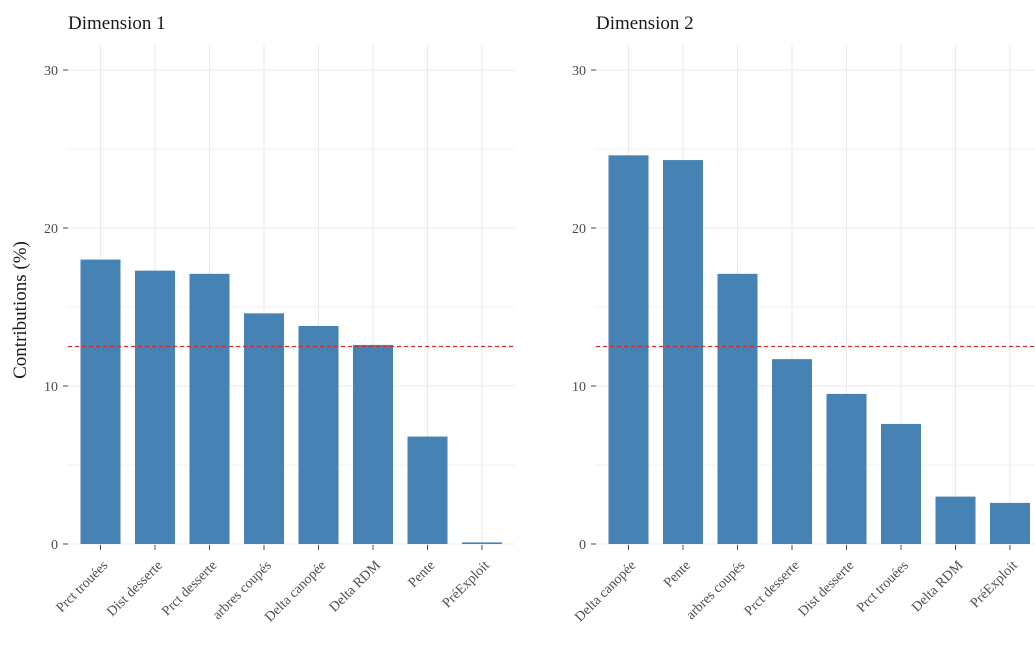  I want to click on x-tick-label: Delta canopée, so click(605, 591).